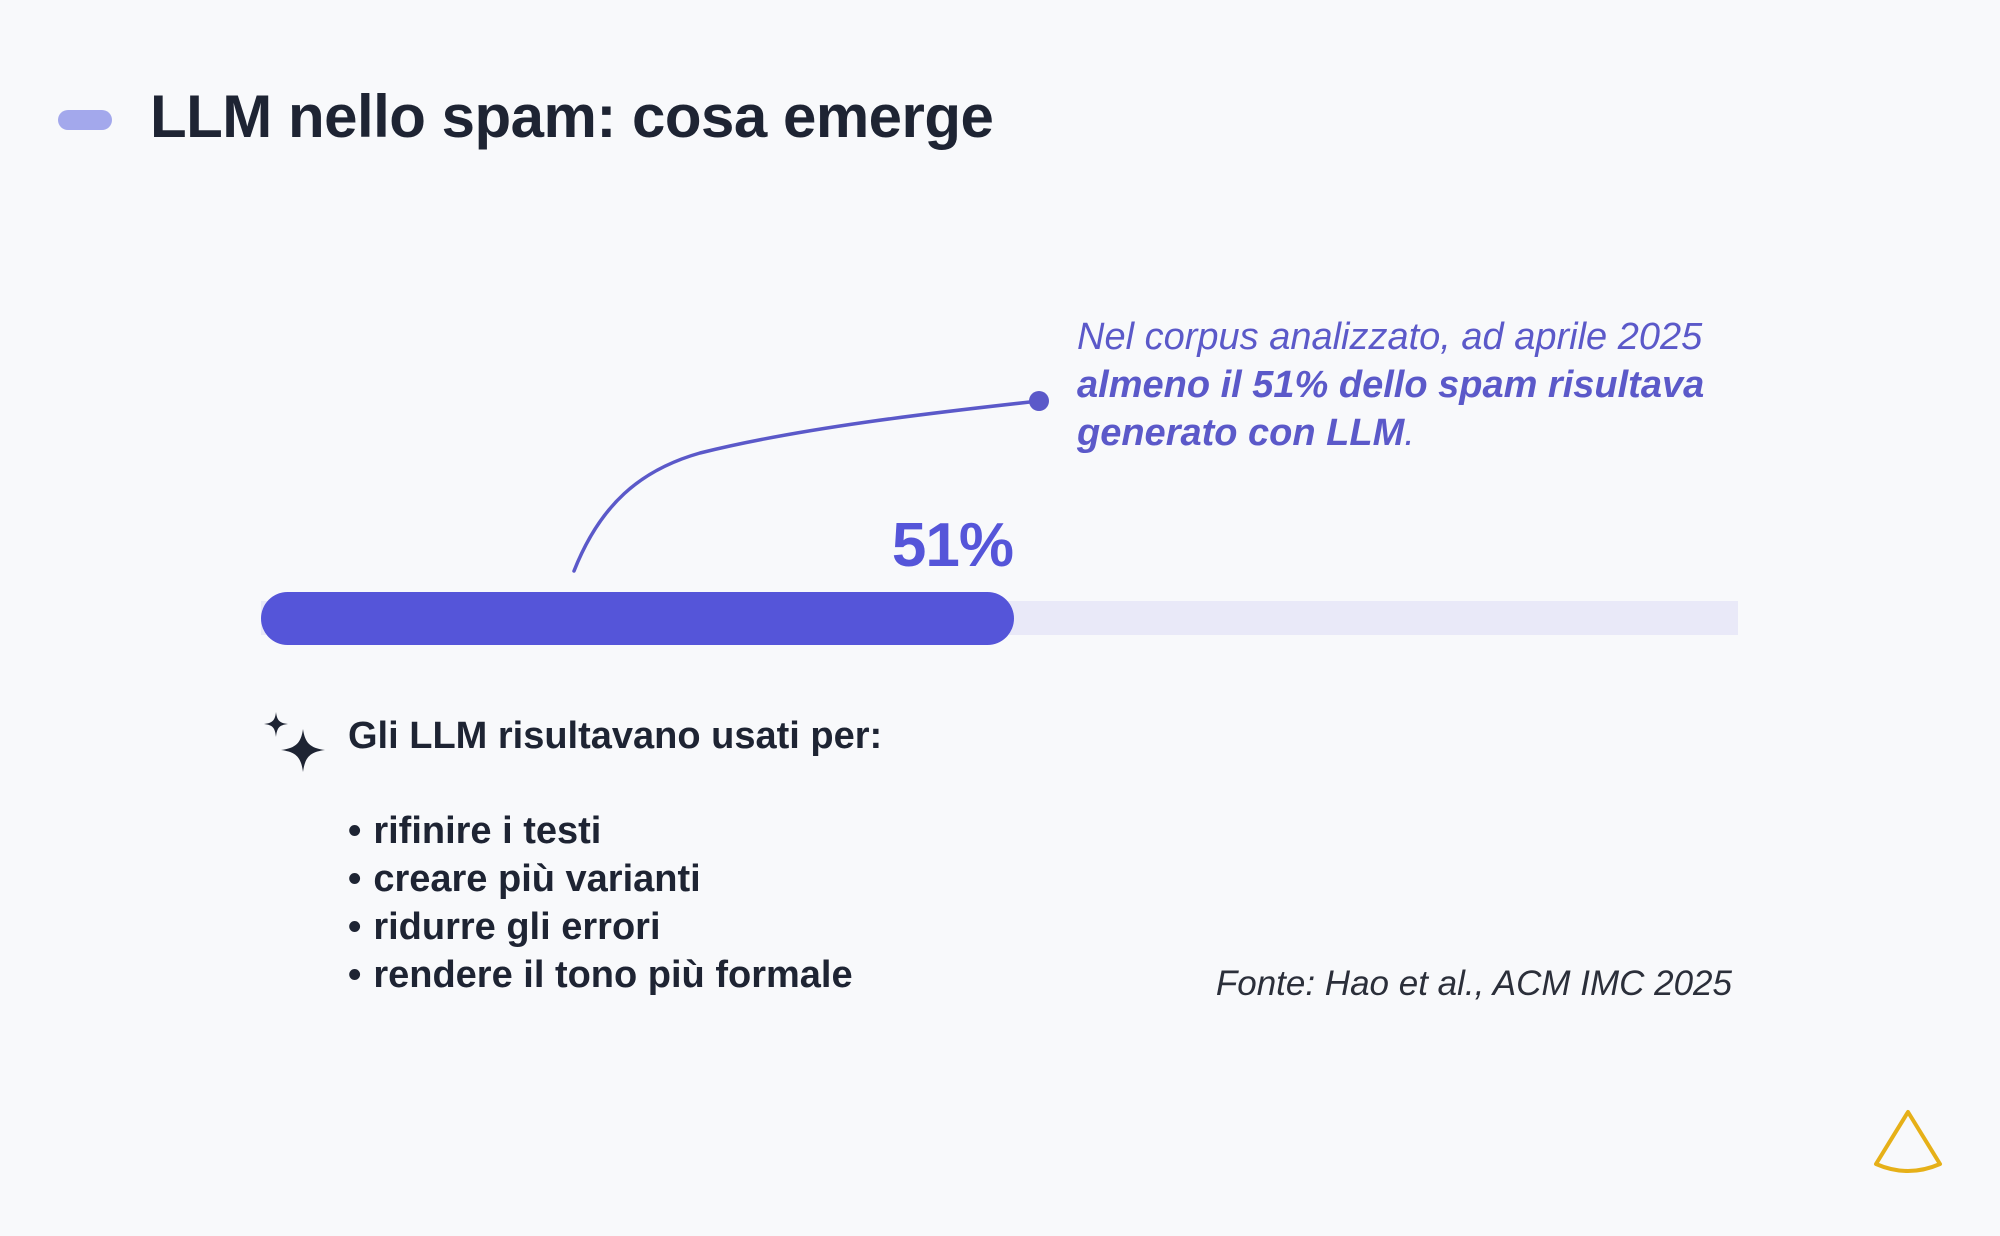 The height and width of the screenshot is (1236, 2000). What do you see at coordinates (572, 116) in the screenshot?
I see `page-title: LLM nello spam: cosa emerge` at bounding box center [572, 116].